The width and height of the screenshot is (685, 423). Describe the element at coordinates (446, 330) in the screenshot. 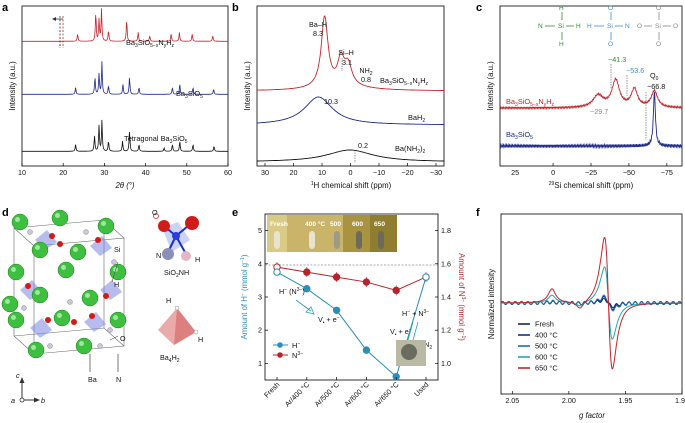

I see `e-right-tick-label: 1.2` at that location.